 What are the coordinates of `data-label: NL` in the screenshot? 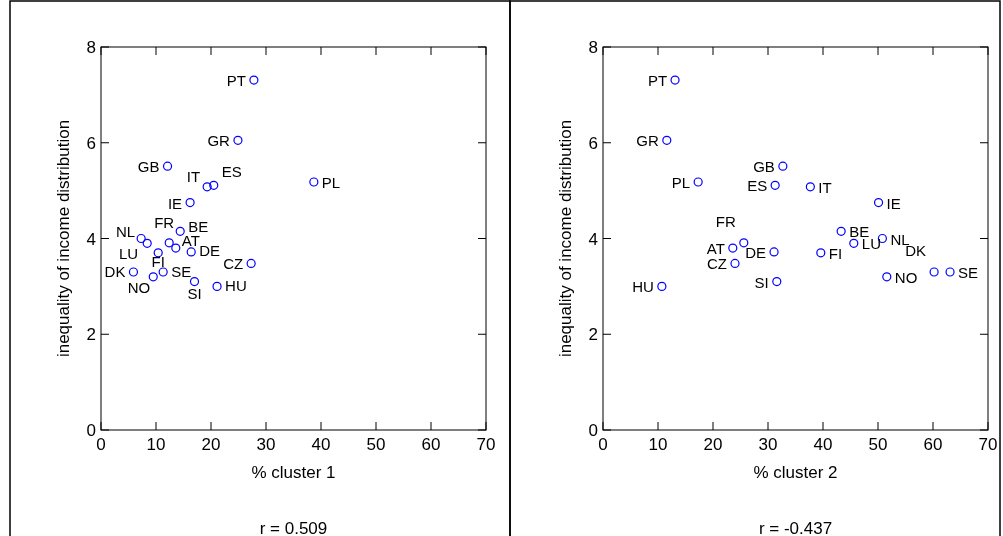 It's located at (125, 231).